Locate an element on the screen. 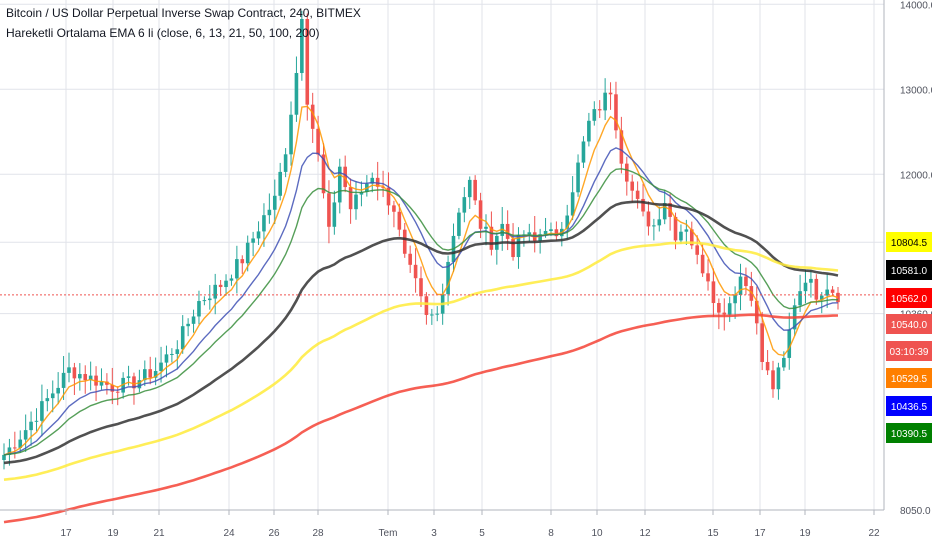  price-badge-label: 10581.0 is located at coordinates (909, 271).